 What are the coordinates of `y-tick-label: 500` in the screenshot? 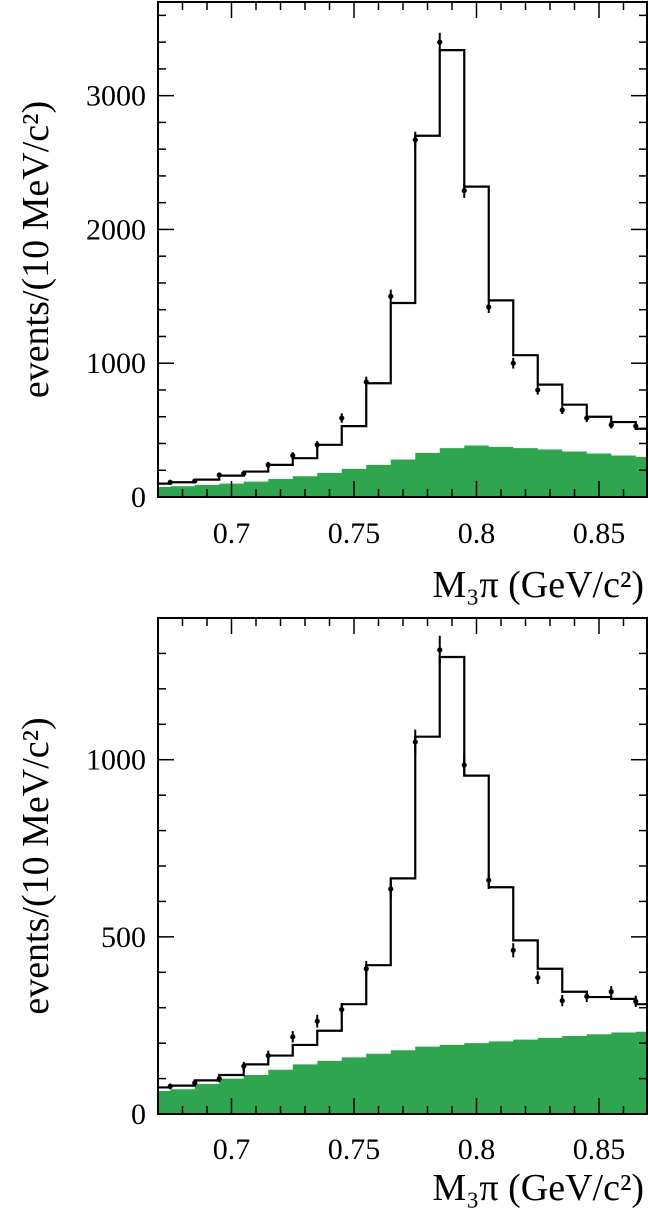 It's located at (123, 937).